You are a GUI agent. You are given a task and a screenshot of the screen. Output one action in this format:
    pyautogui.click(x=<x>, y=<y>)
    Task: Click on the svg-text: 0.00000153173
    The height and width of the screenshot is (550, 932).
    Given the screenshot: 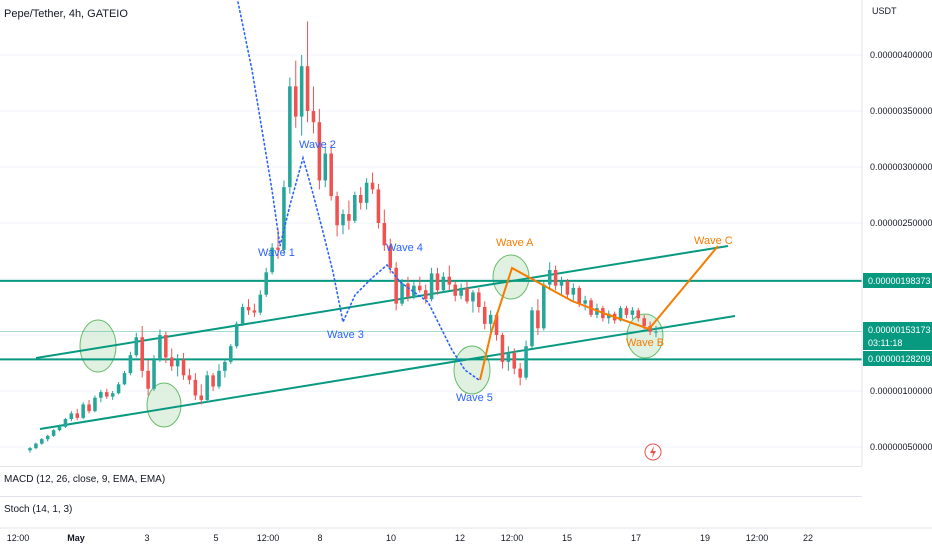 What is the action you would take?
    pyautogui.click(x=899, y=330)
    